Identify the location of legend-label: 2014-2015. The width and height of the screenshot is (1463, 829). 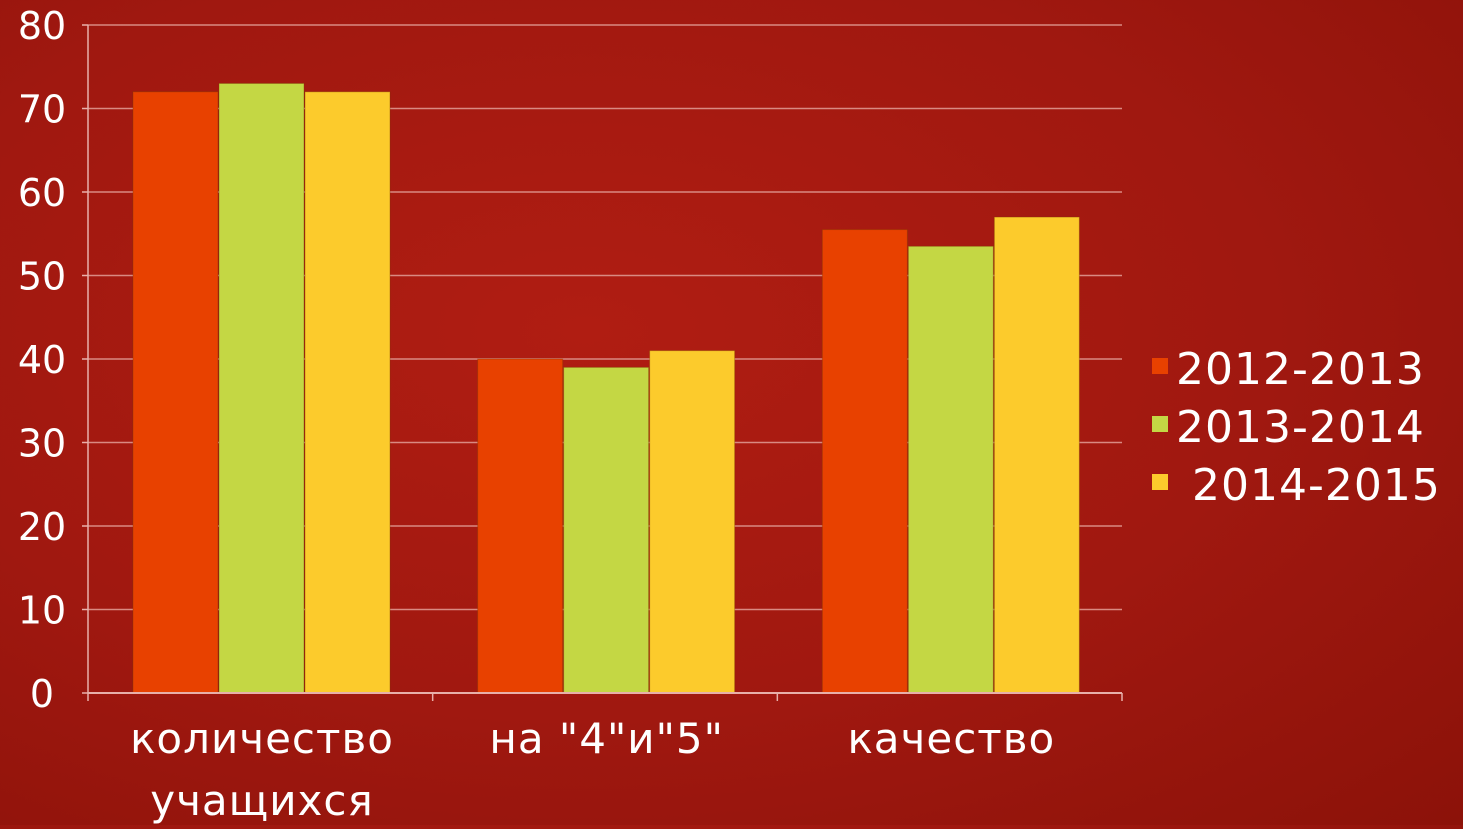
(1316, 485).